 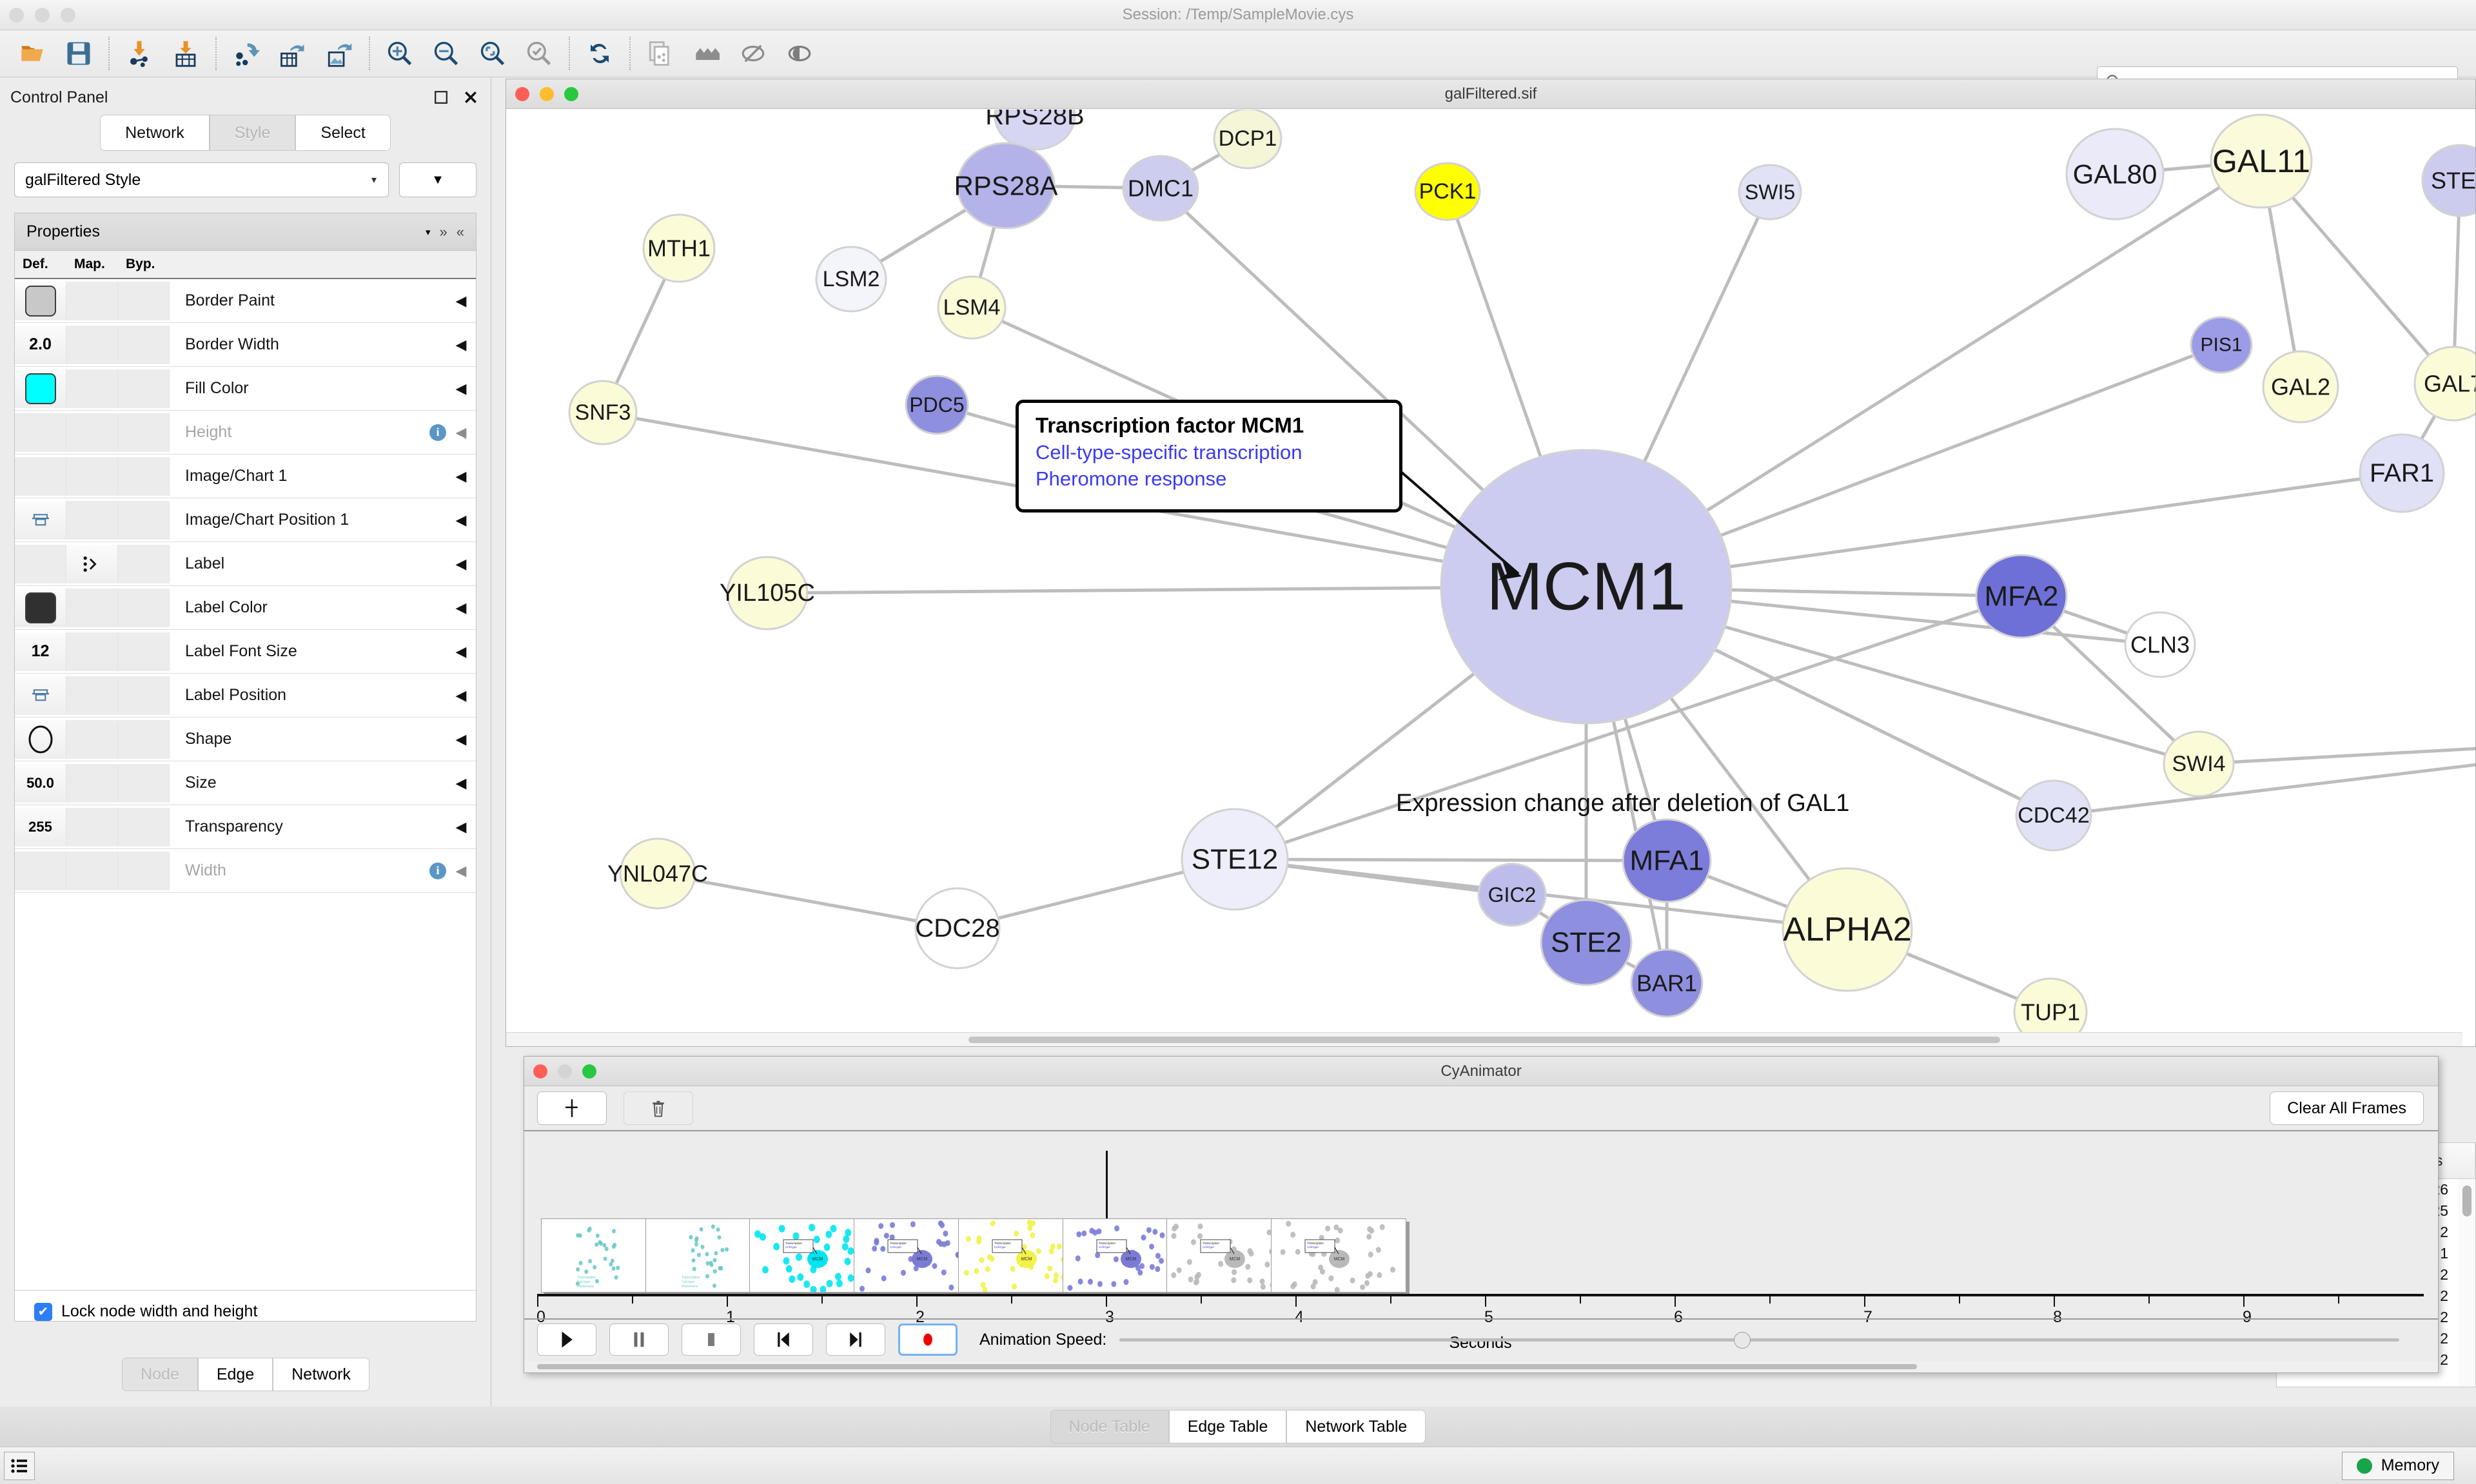 What do you see at coordinates (679, 248) in the screenshot?
I see `network-node: MTH1` at bounding box center [679, 248].